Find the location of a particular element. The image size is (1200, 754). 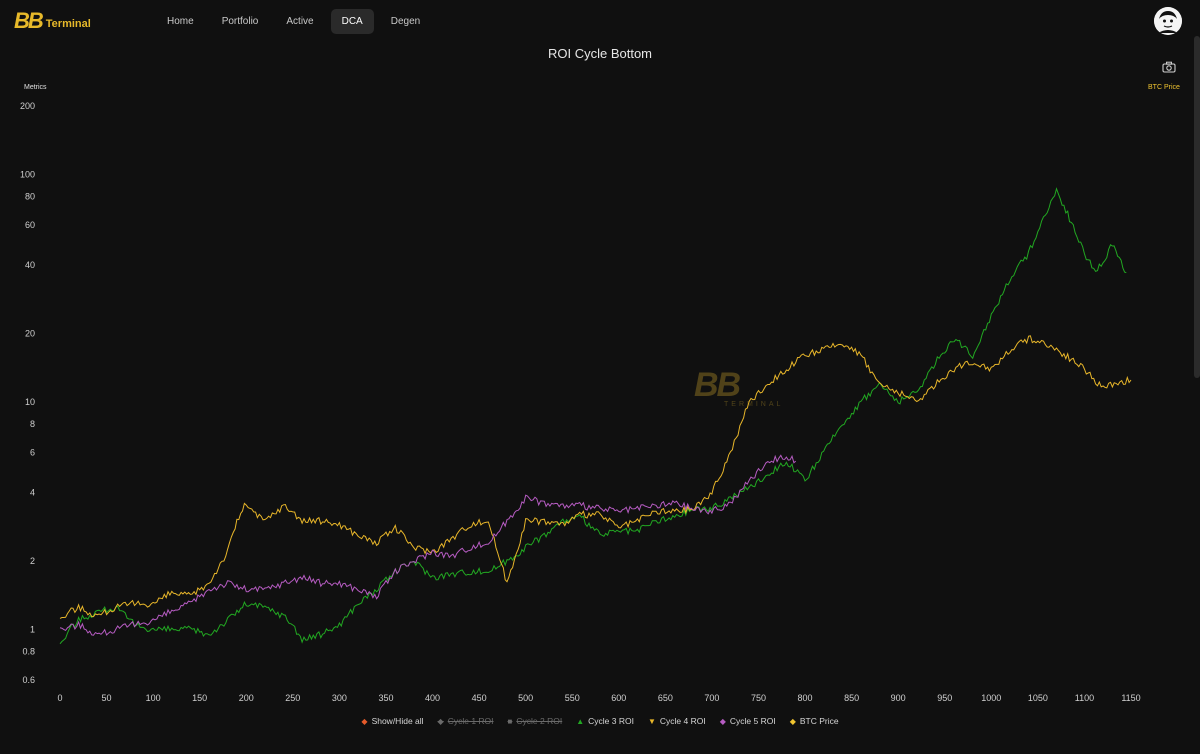

legend-label: Show/Hide all is located at coordinates (397, 721).